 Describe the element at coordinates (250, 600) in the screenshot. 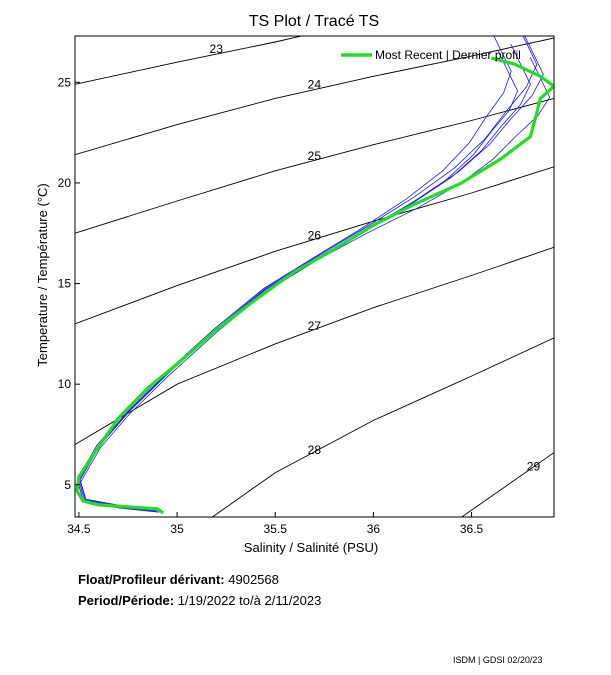

I see `period-separator: to/à` at that location.